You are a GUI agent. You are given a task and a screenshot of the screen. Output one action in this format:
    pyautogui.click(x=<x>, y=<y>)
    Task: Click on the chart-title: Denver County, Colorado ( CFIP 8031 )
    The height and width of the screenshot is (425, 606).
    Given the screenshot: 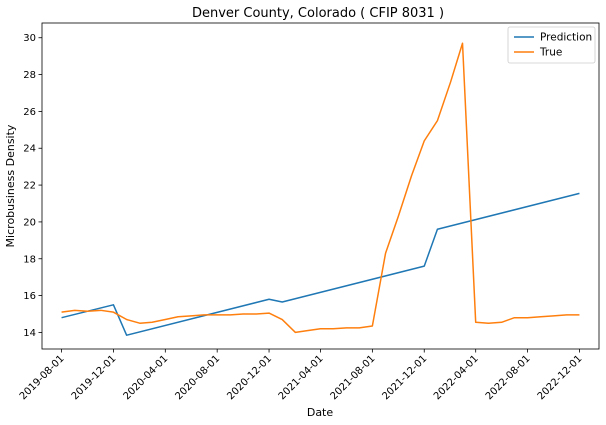 What is the action you would take?
    pyautogui.click(x=318, y=13)
    